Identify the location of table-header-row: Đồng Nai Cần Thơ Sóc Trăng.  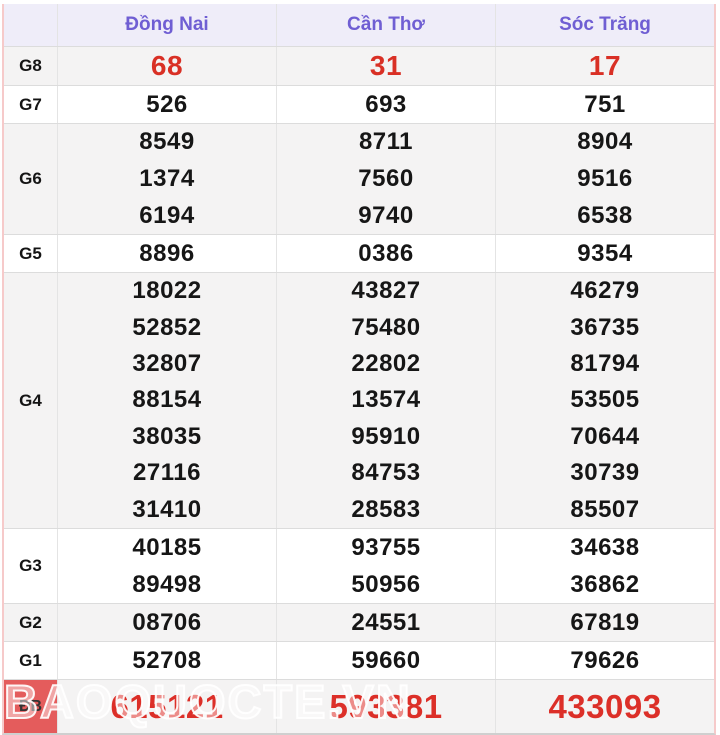
(359, 25).